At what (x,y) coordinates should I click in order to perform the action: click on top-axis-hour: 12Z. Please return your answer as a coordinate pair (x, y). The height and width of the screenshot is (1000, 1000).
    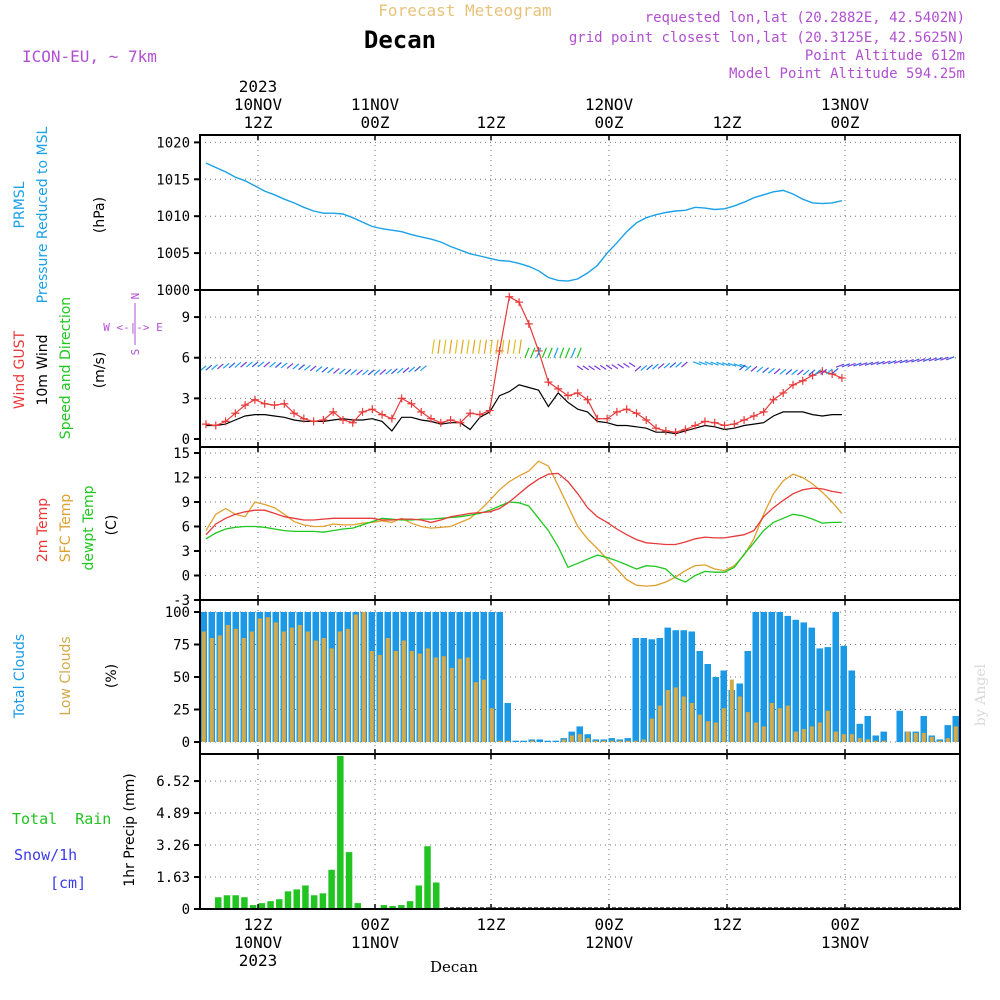
    Looking at the image, I should click on (258, 122).